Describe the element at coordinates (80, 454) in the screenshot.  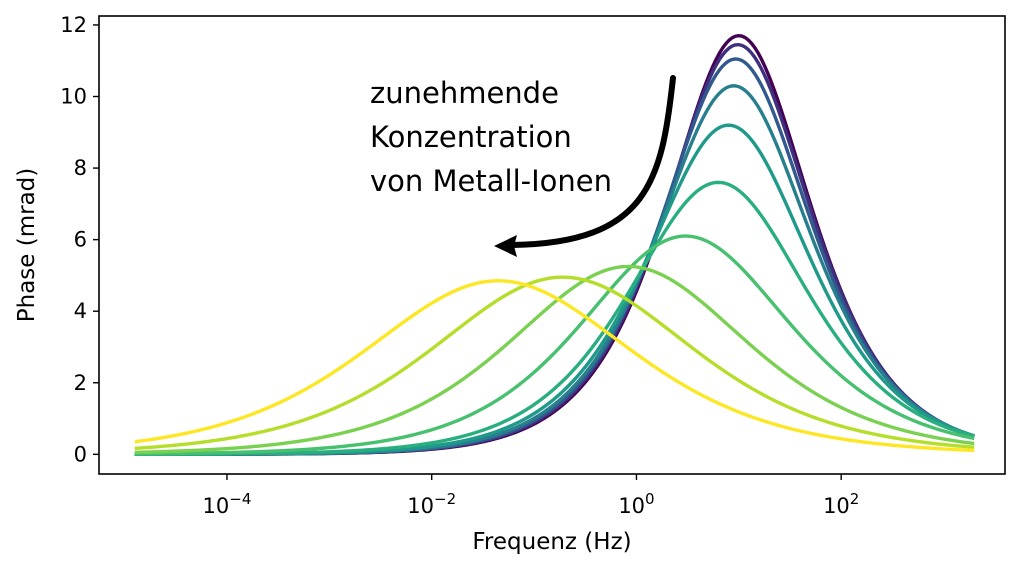
I see `y-tick-label: 0` at that location.